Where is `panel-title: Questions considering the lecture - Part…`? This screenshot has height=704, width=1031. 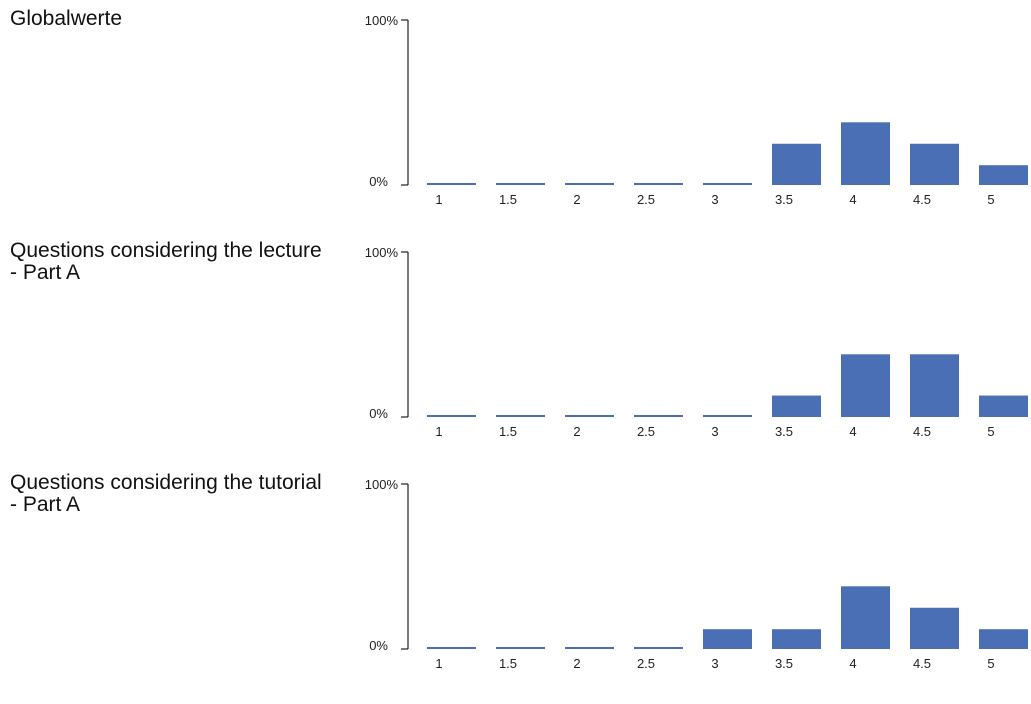 panel-title: Questions considering the lecture - Part… is located at coordinates (166, 261).